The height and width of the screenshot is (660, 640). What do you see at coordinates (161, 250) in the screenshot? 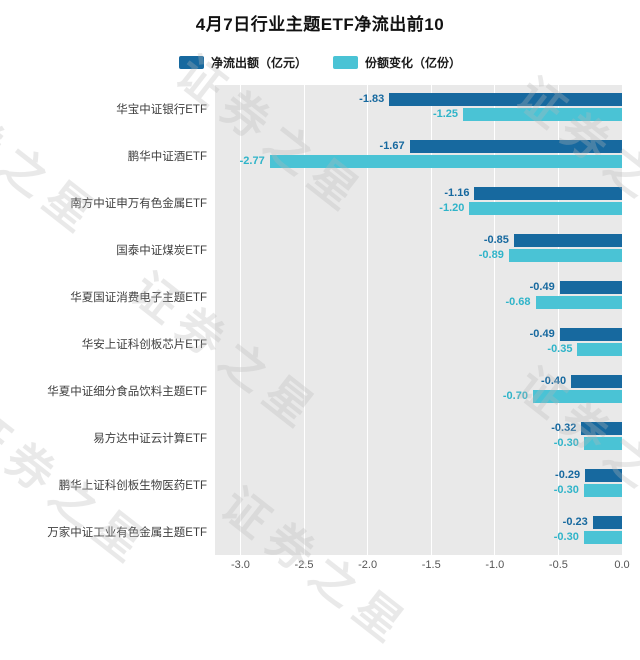
I see `category-label: 国泰中证煤炭ETF` at bounding box center [161, 250].